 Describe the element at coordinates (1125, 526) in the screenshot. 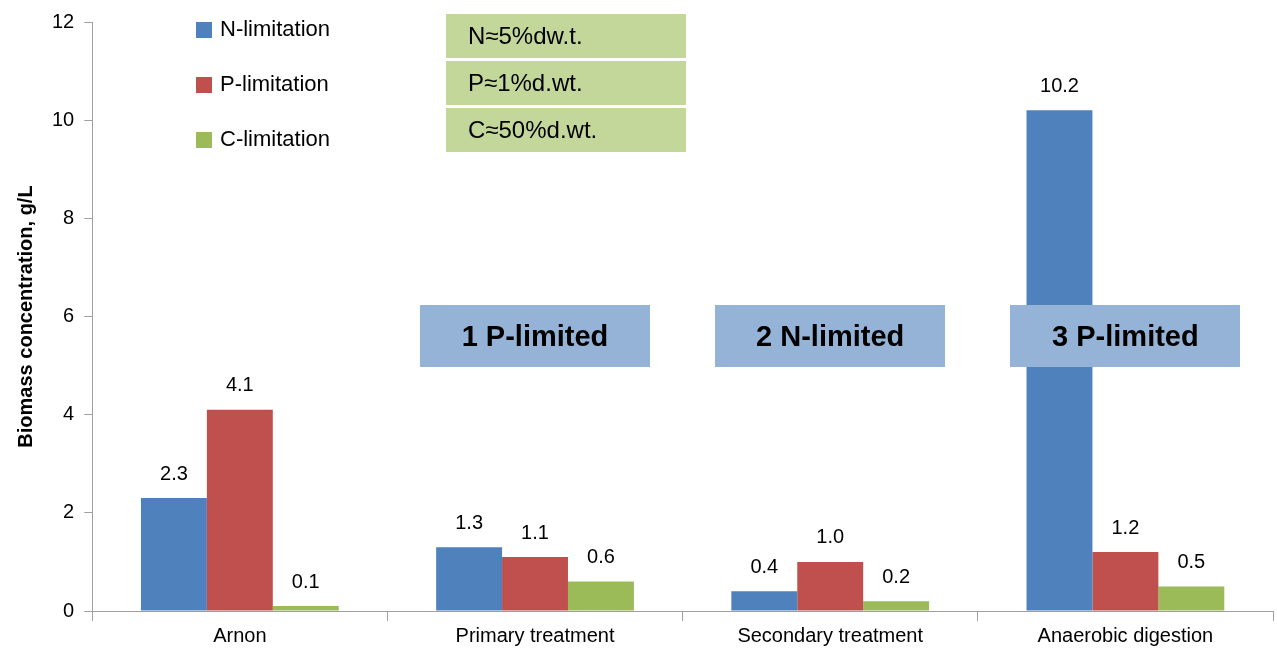

I see `data-label: 1.2` at that location.